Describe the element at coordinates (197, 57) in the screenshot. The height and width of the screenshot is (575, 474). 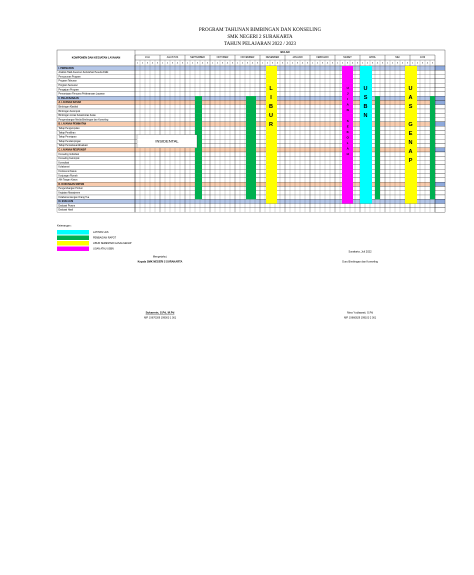
I see `month-label: SEPTEMBER` at that location.